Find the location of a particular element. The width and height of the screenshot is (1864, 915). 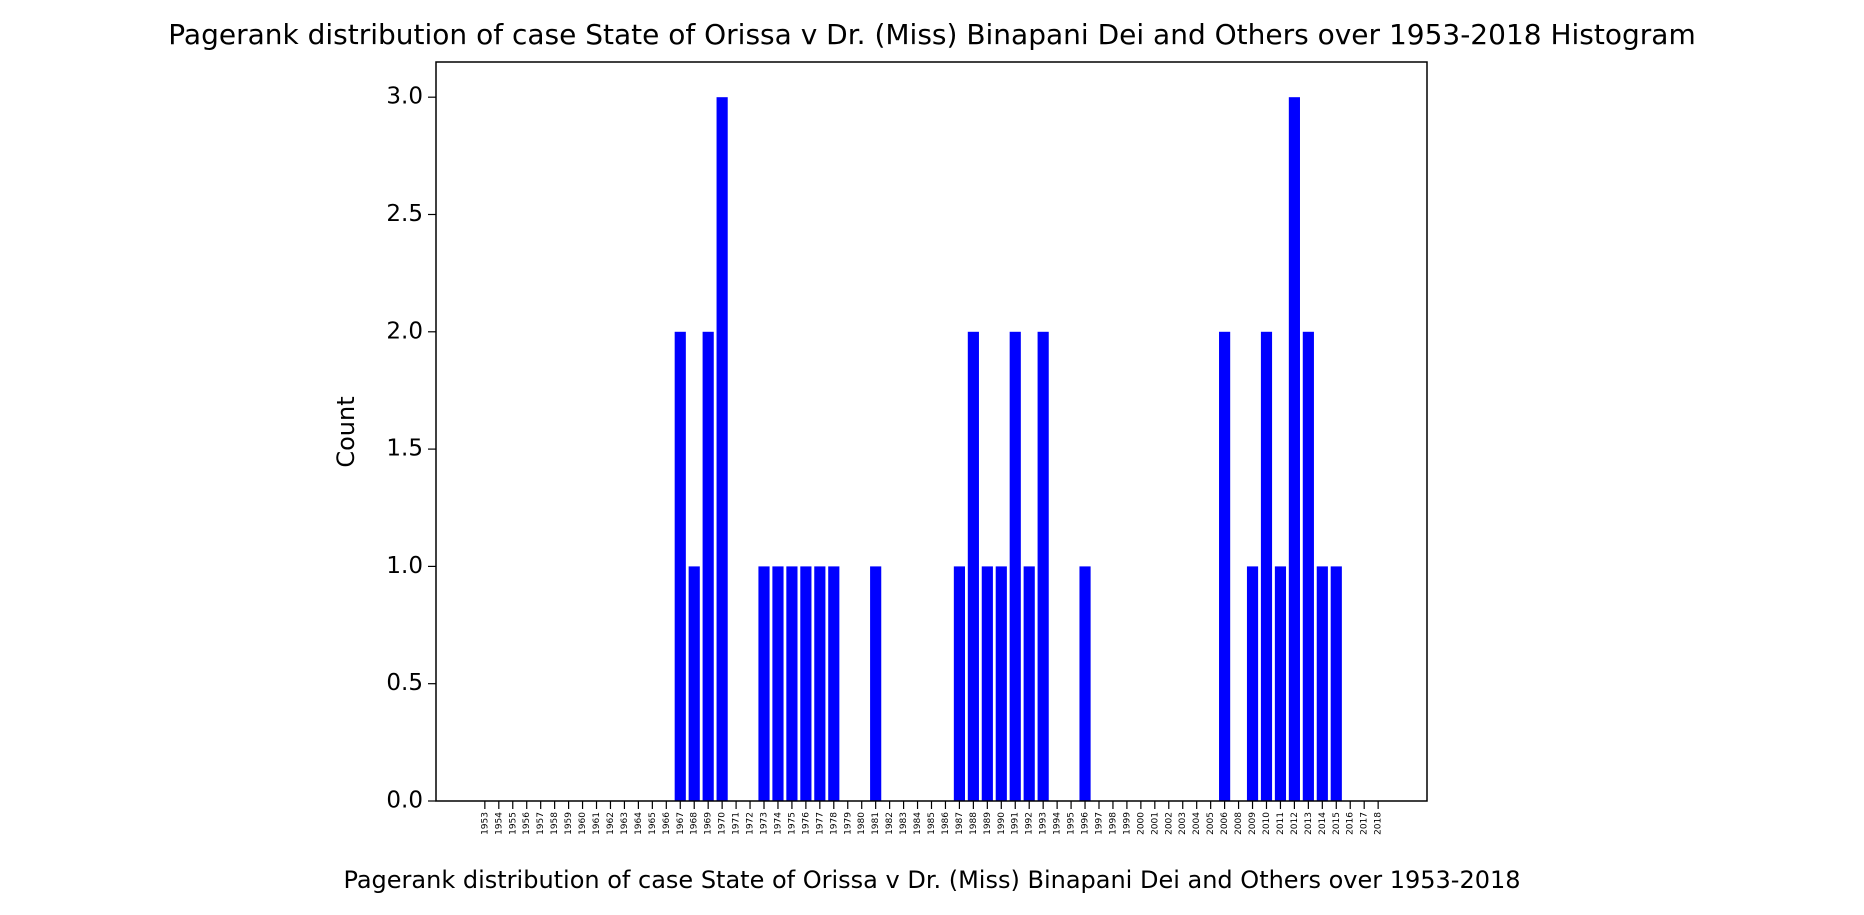

x-tick-label: 1991 is located at coordinates (1016, 823).